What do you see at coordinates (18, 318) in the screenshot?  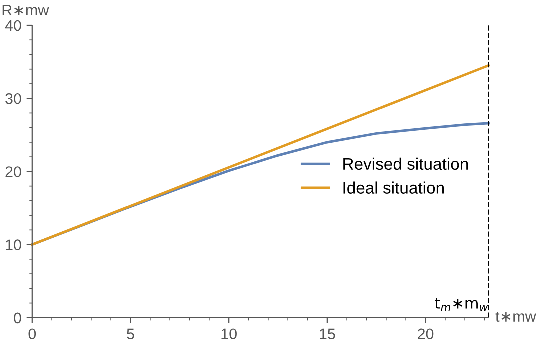 I see `y-tick-label: 0` at bounding box center [18, 318].